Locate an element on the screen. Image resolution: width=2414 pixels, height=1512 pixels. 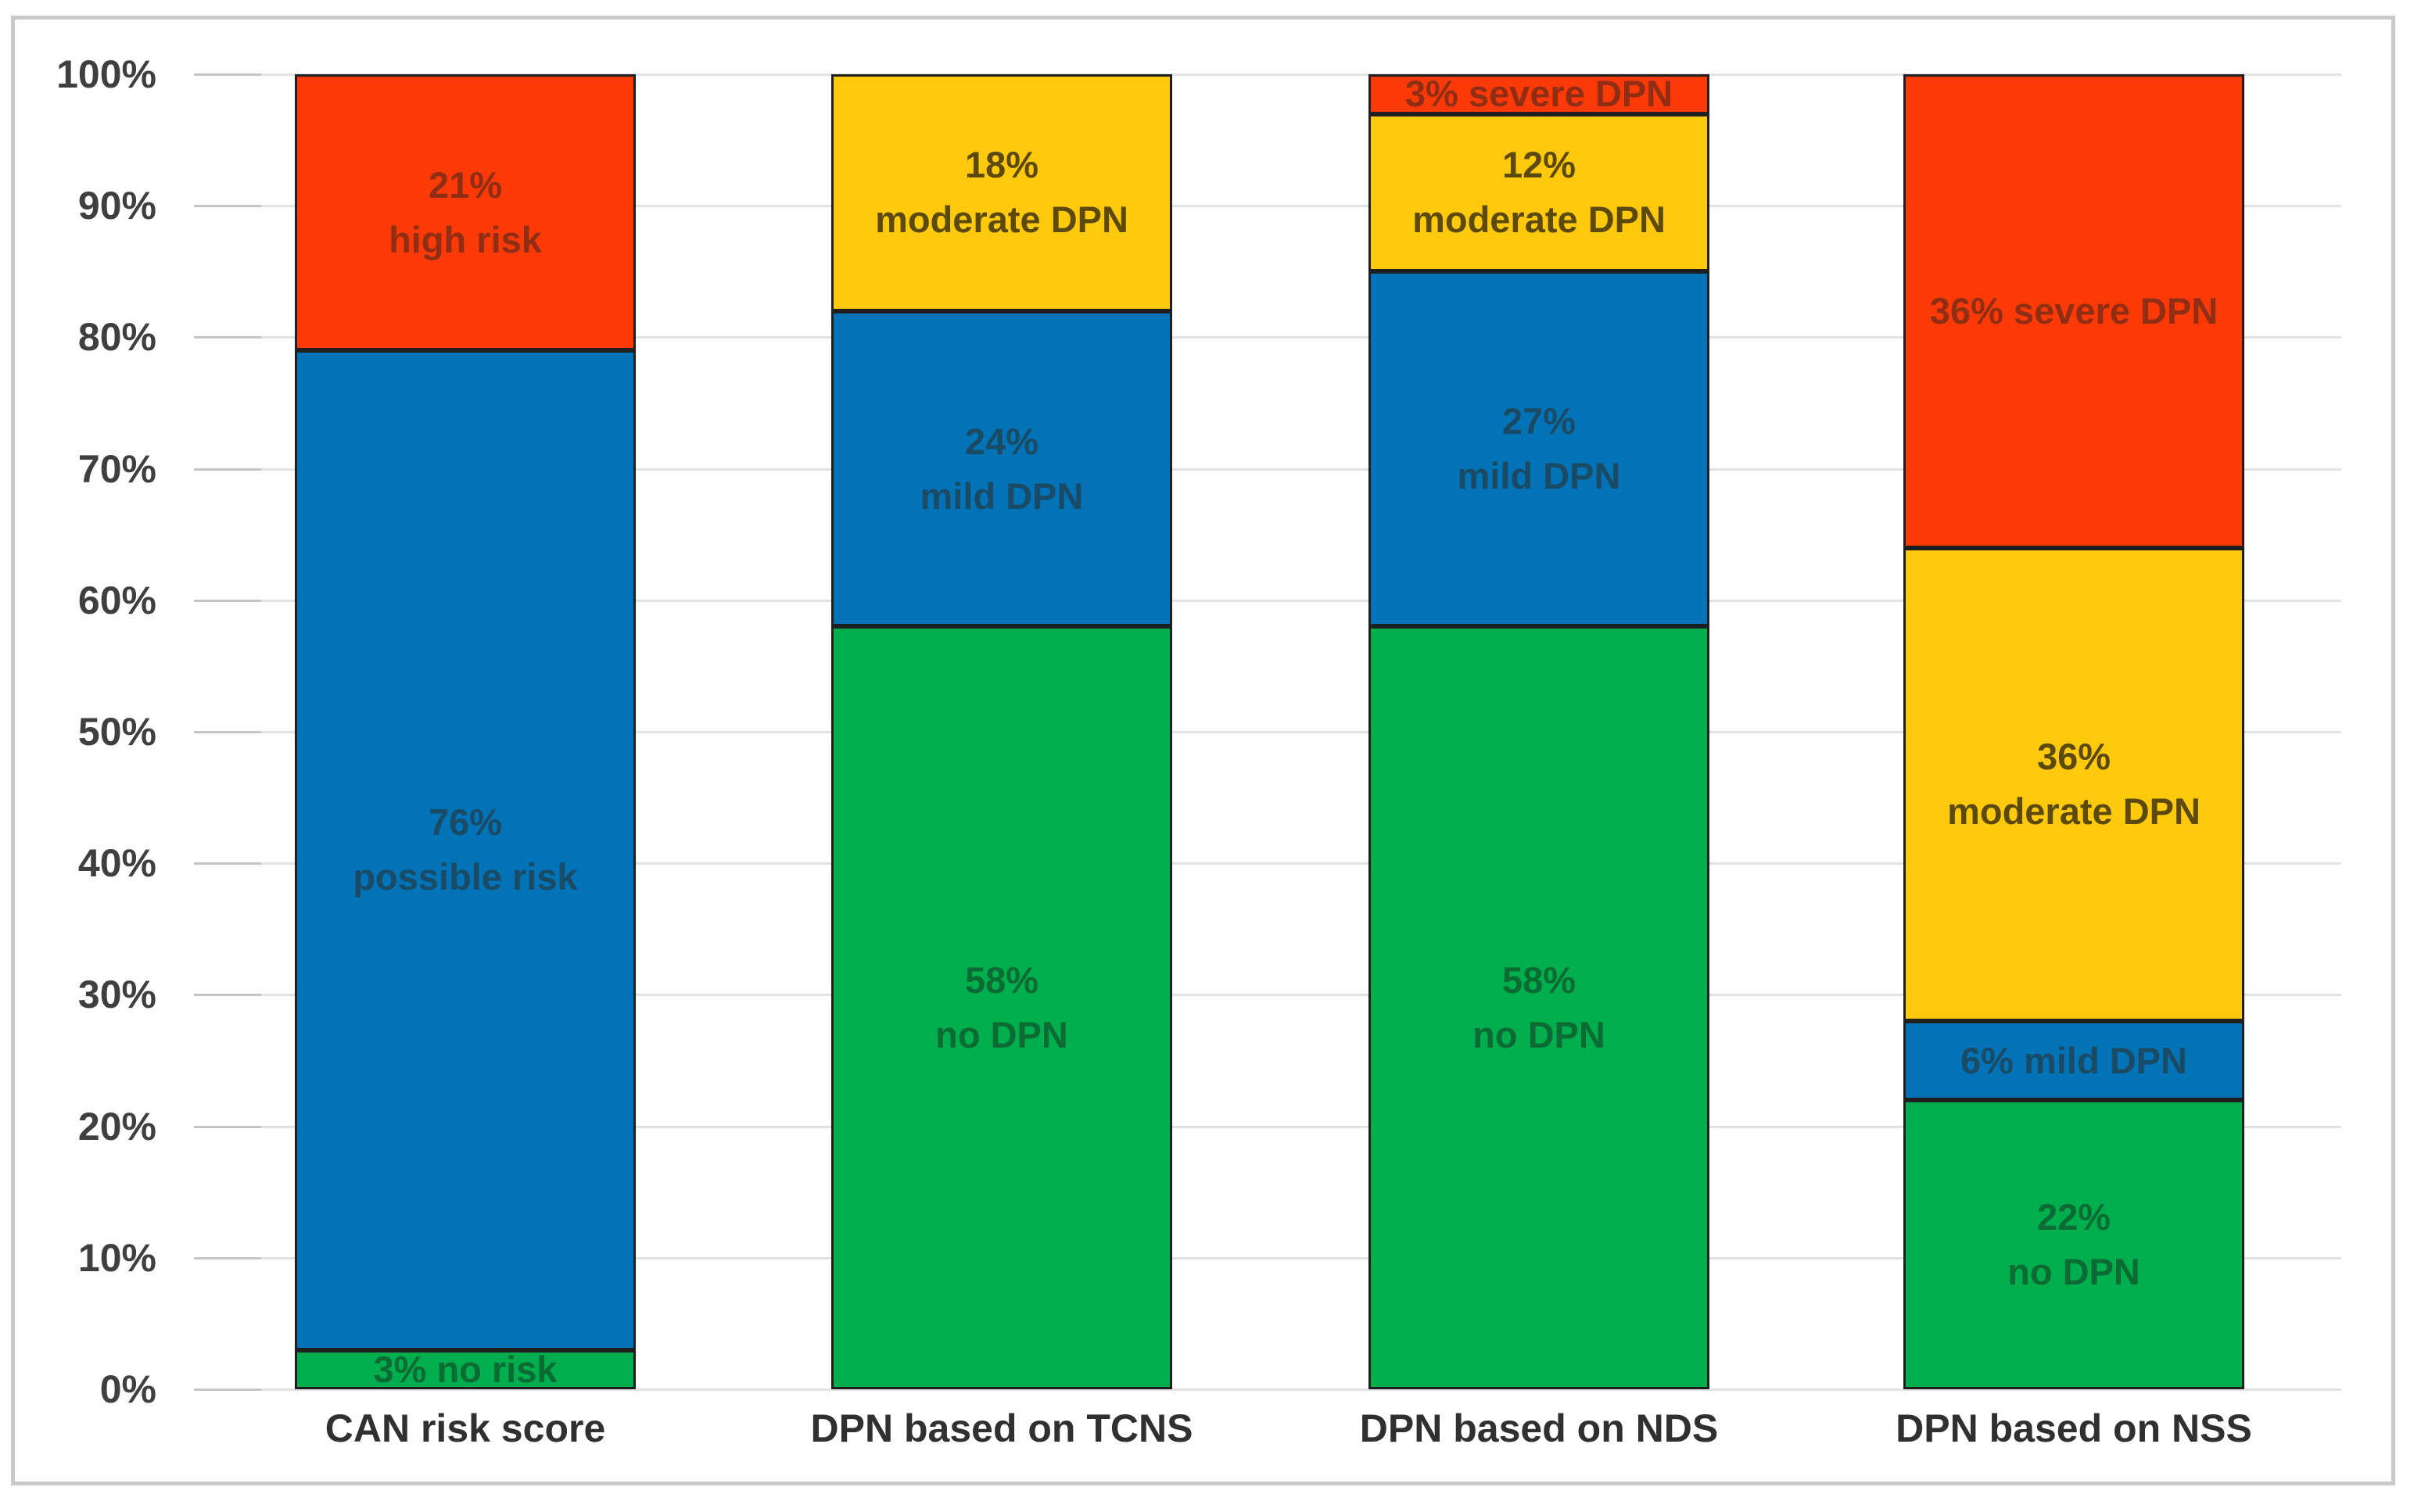
y-tick-label-100: 100% is located at coordinates (106, 74).